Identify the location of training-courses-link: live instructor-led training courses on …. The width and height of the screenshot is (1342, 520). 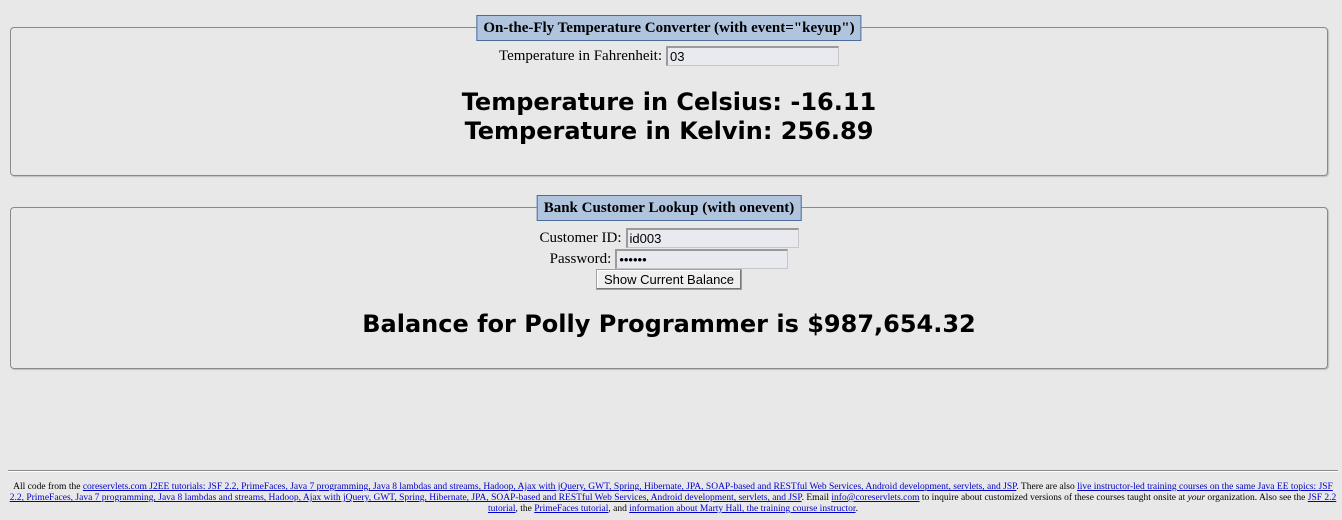
(671, 492).